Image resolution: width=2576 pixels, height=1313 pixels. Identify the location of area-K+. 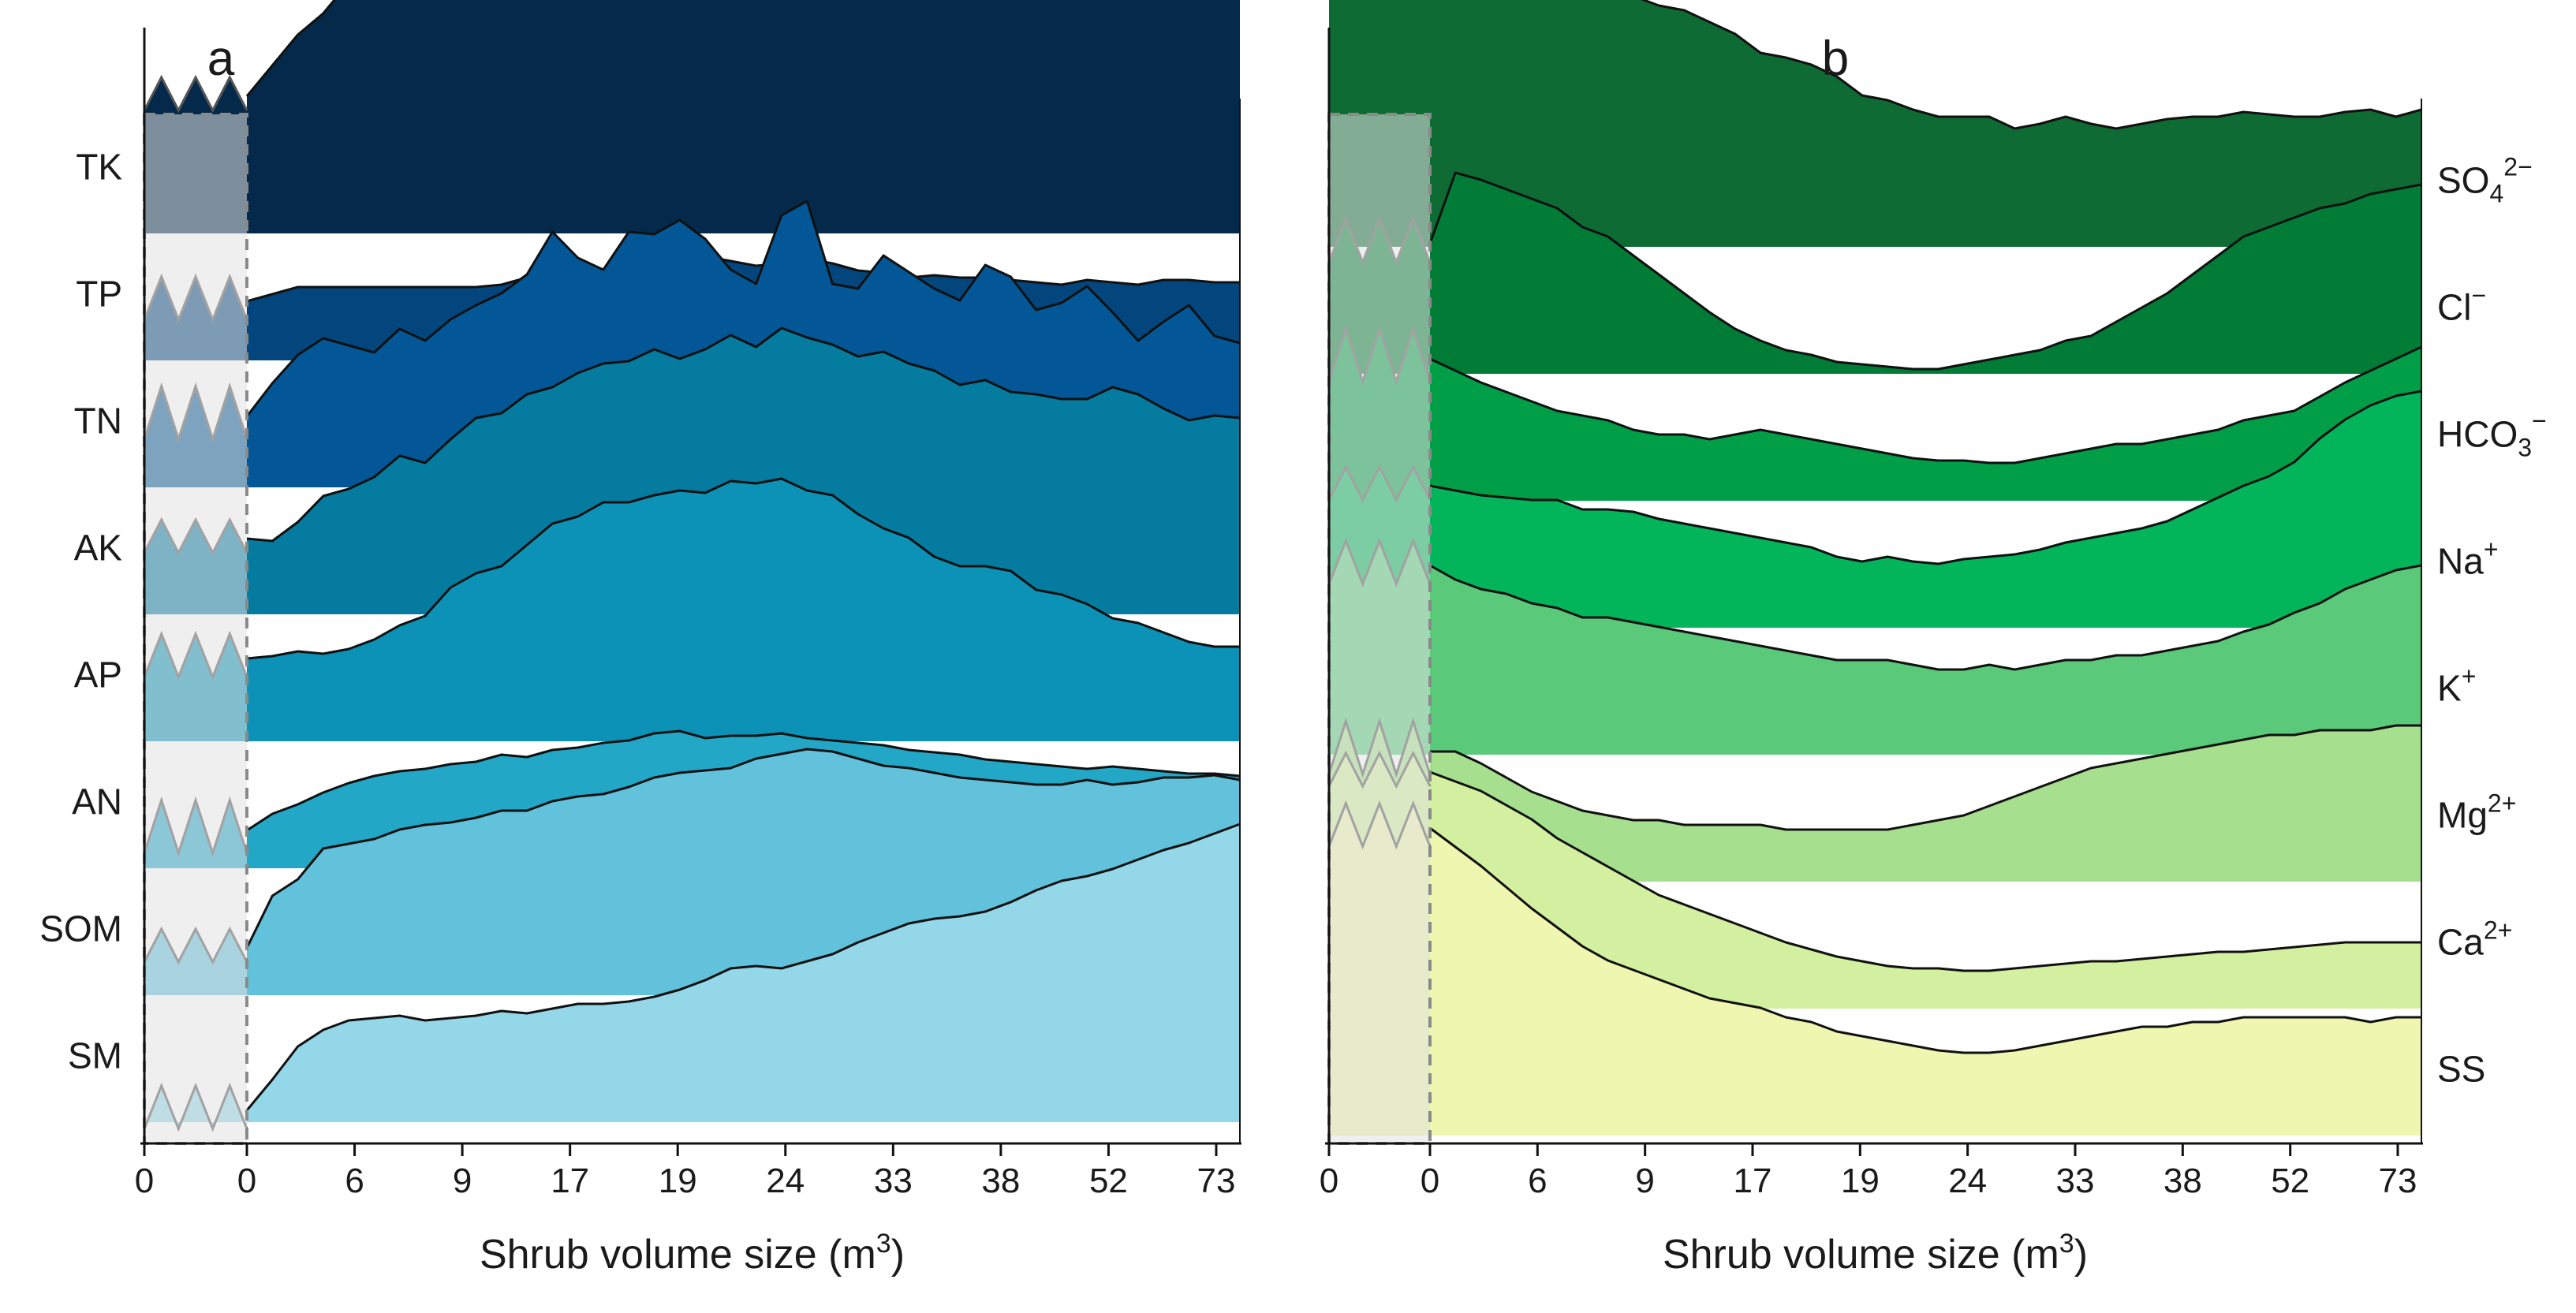
(1875, 647).